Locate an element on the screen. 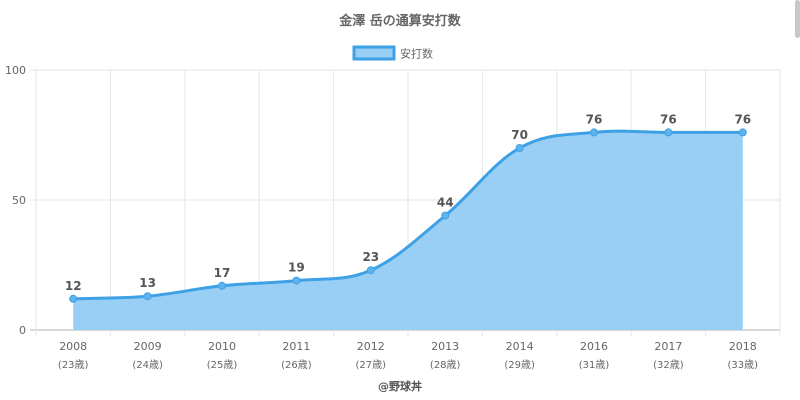 The width and height of the screenshot is (800, 400). data-label: 44 is located at coordinates (445, 203).